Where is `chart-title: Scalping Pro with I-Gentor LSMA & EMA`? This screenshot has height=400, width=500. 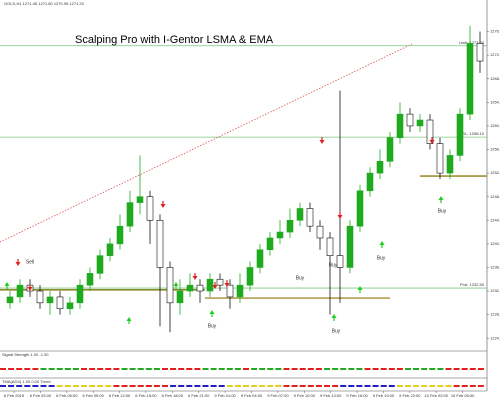
chart-title: Scalping Pro with I-Gentor LSMA & EMA is located at coordinates (174, 40).